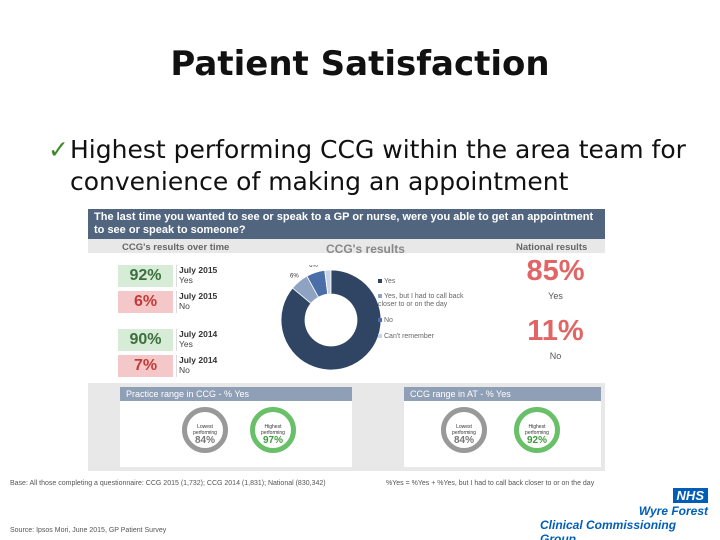  Describe the element at coordinates (331, 318) in the screenshot. I see `ccg-donut-chart: 6%6%2%86%` at that location.